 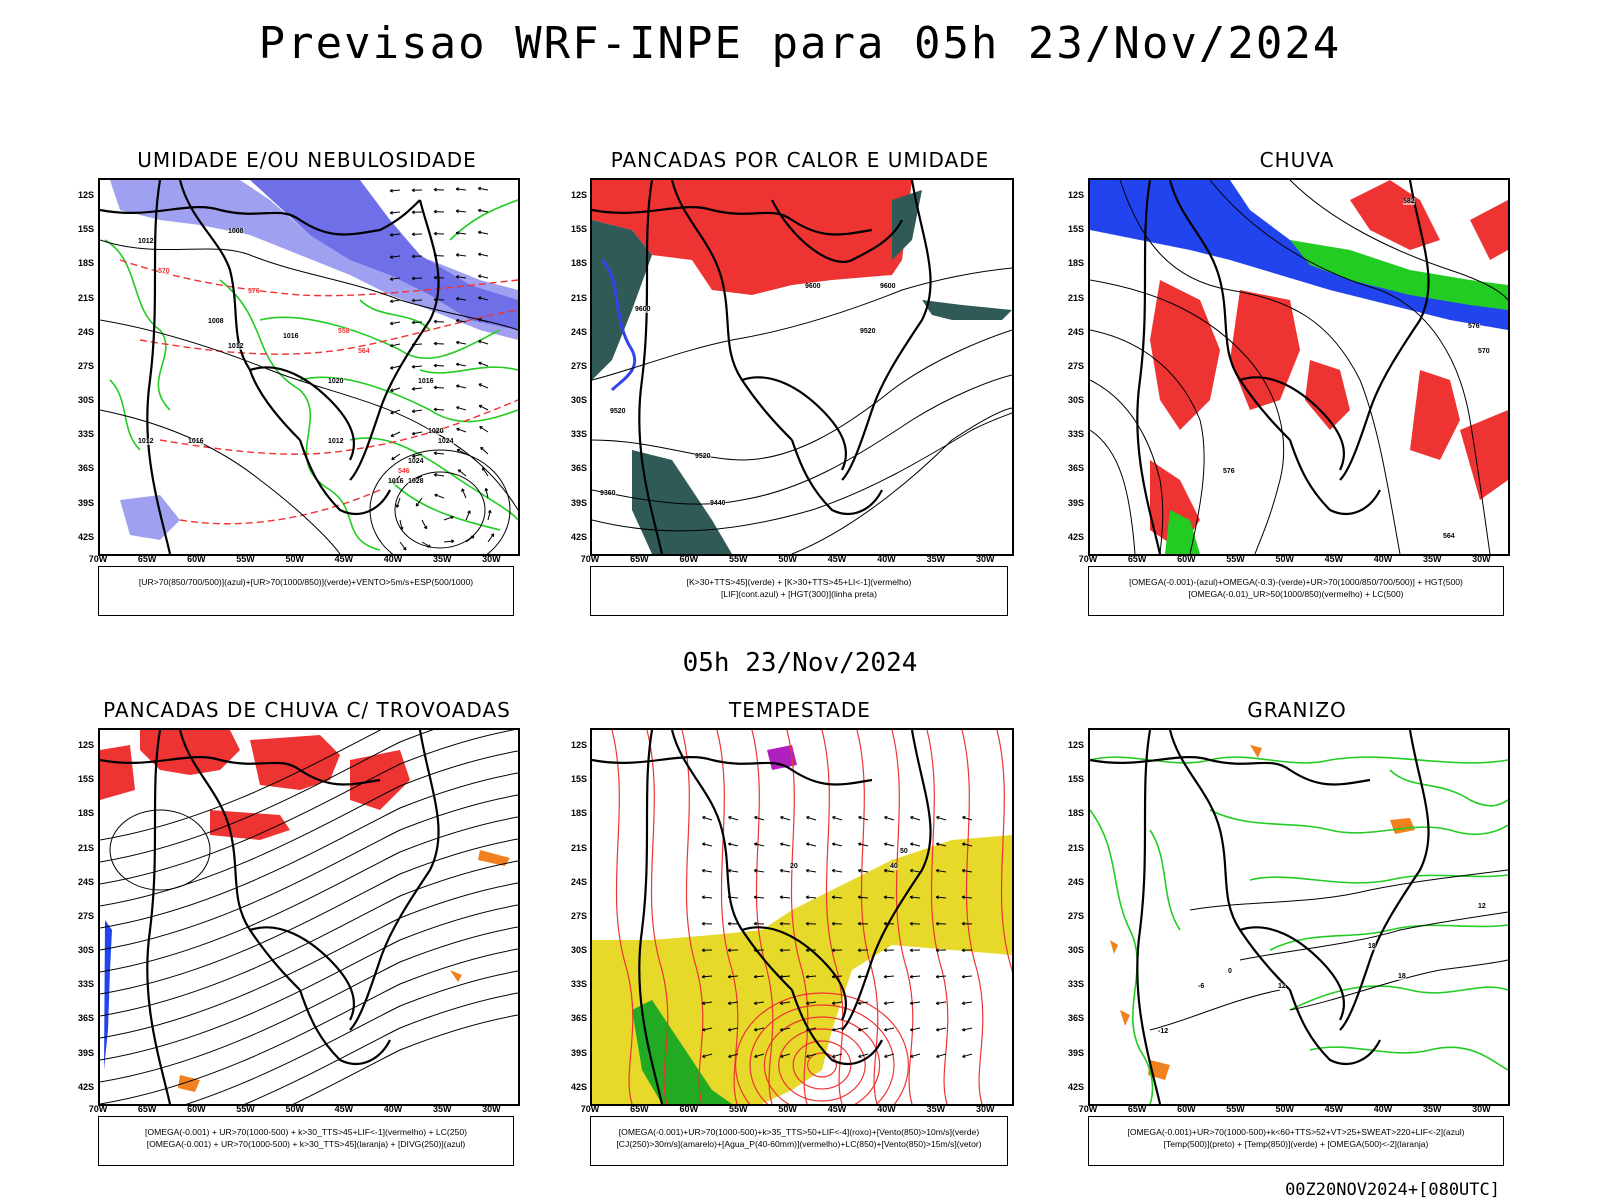 What do you see at coordinates (787, 559) in the screenshot?
I see `lon-tick-label: 50W` at bounding box center [787, 559].